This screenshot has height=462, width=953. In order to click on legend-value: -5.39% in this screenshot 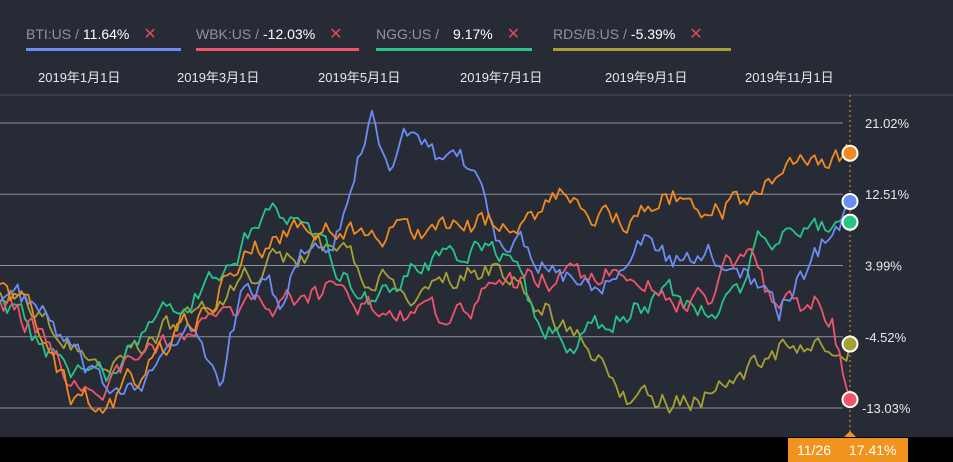, I will do `click(653, 34)`.